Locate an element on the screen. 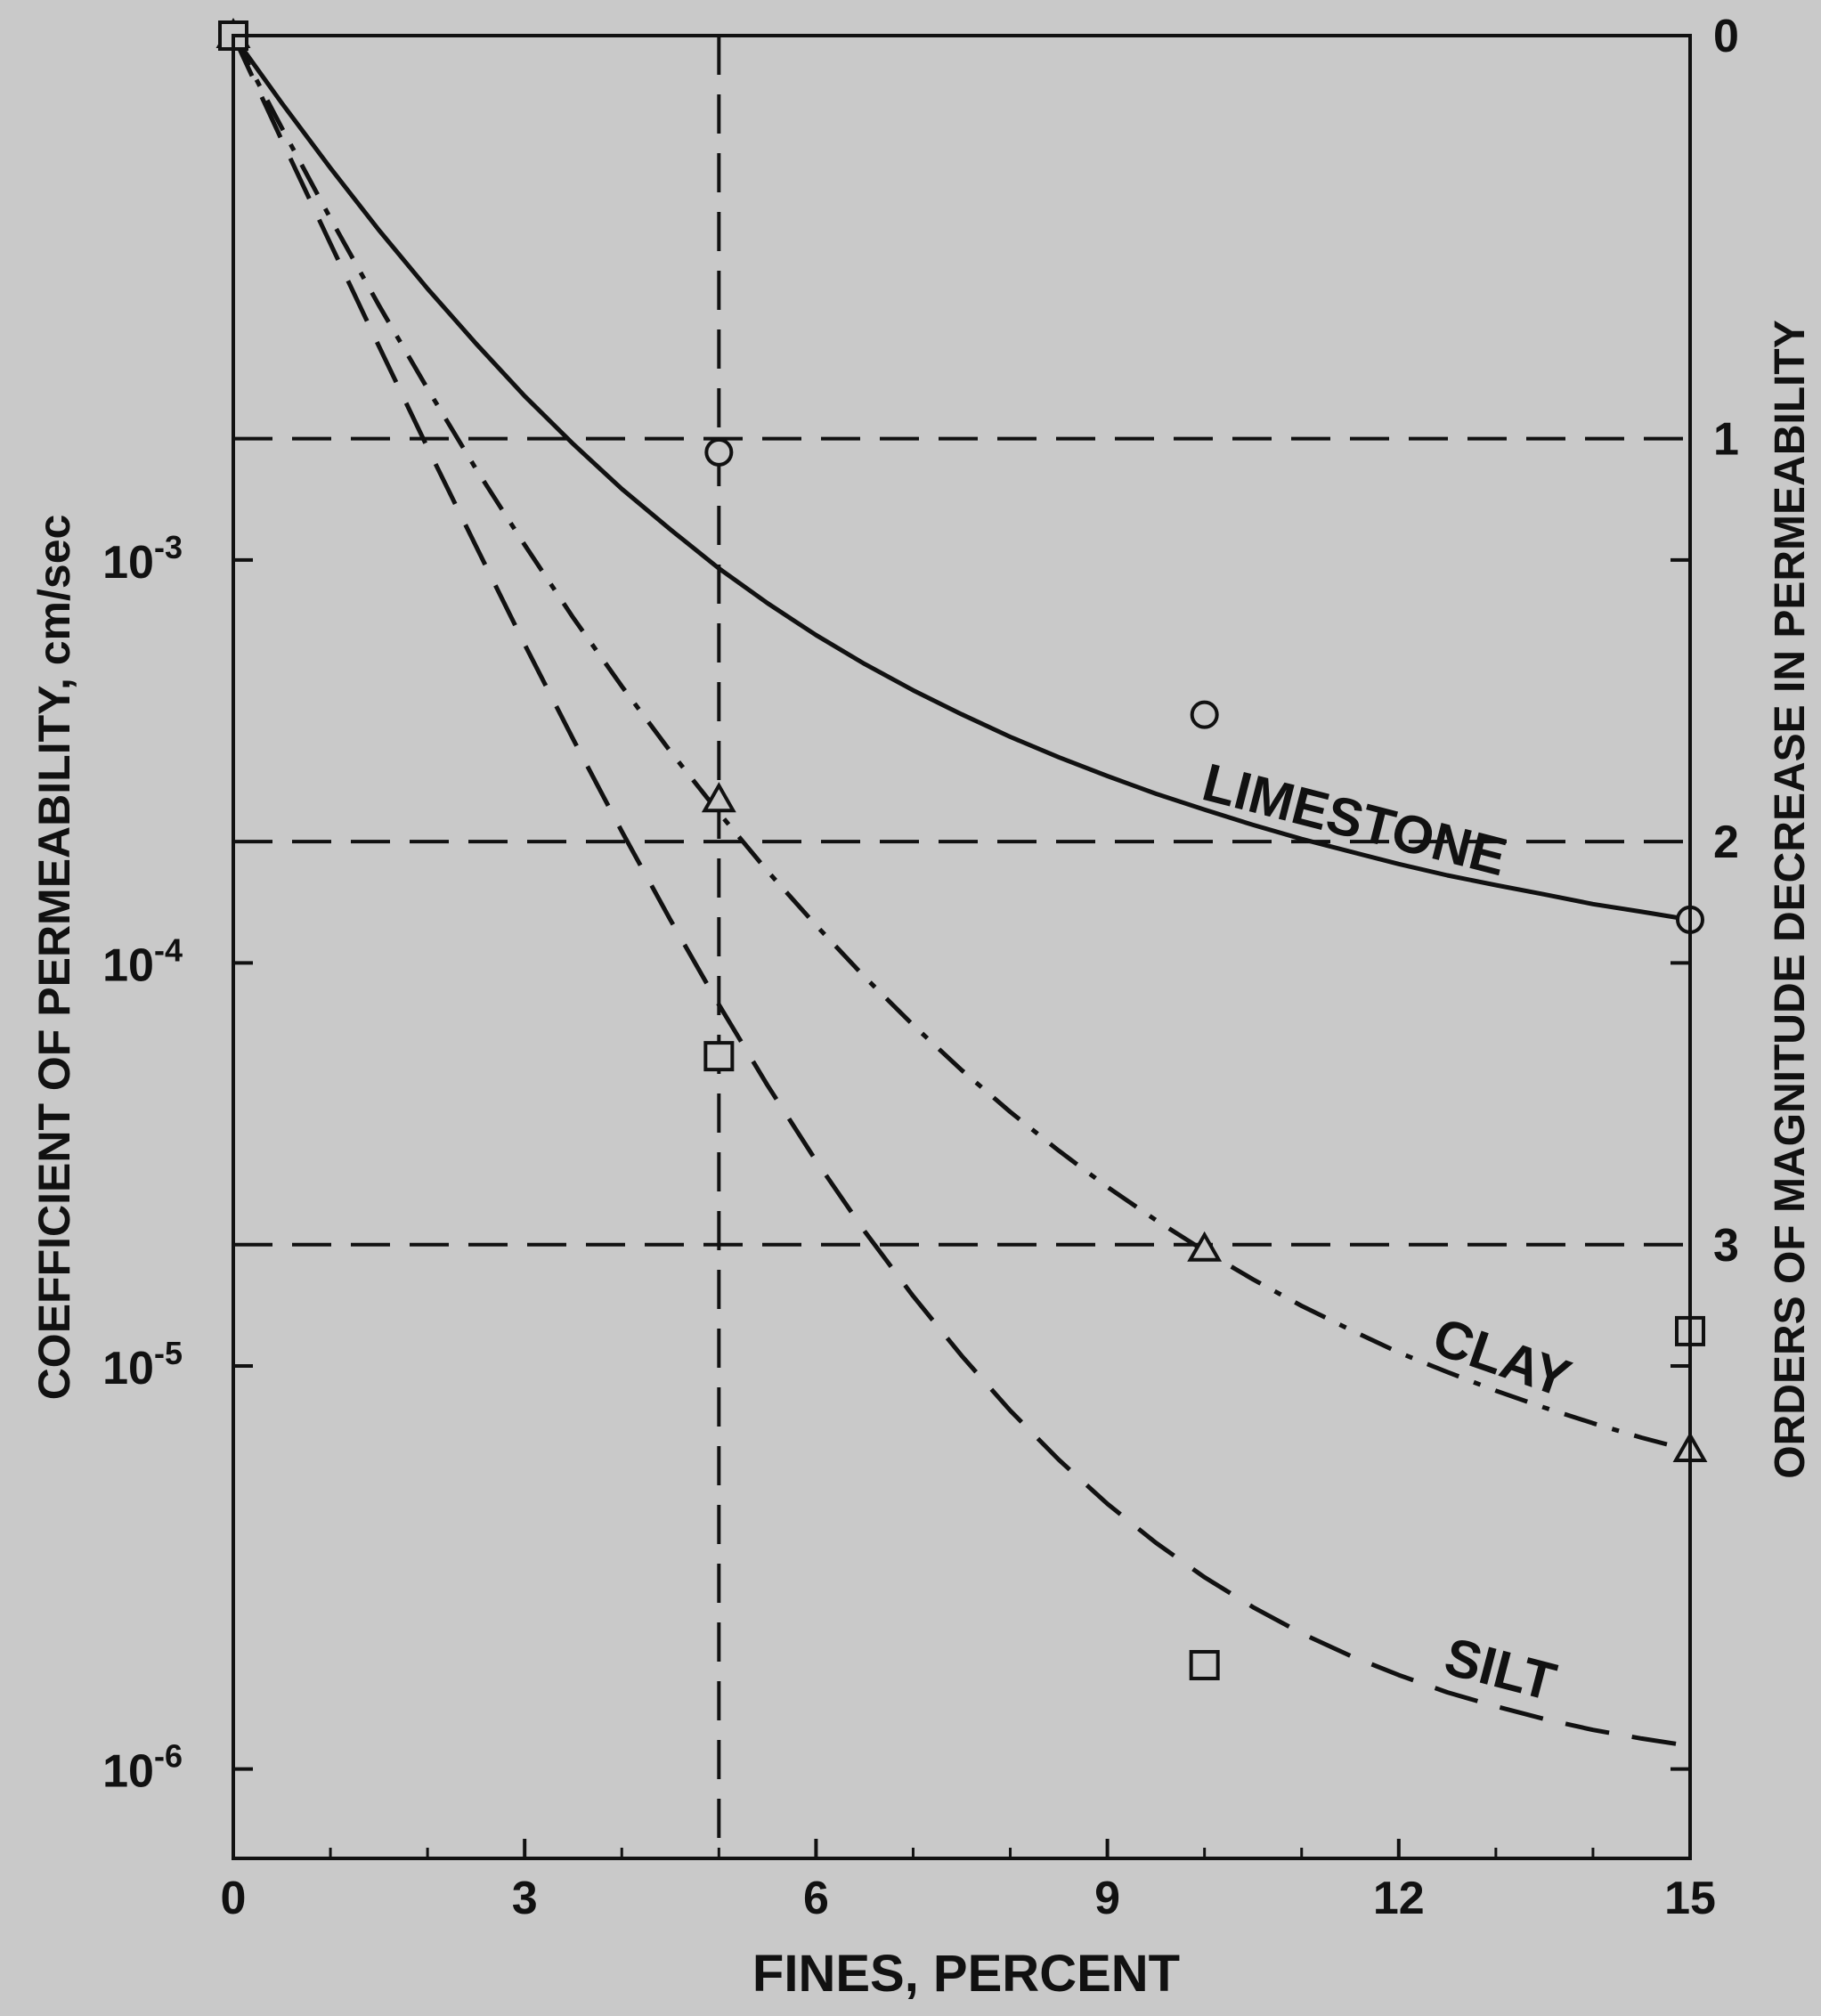  y-tick-label-10-3: 10⁻³ is located at coordinates (142, 559).